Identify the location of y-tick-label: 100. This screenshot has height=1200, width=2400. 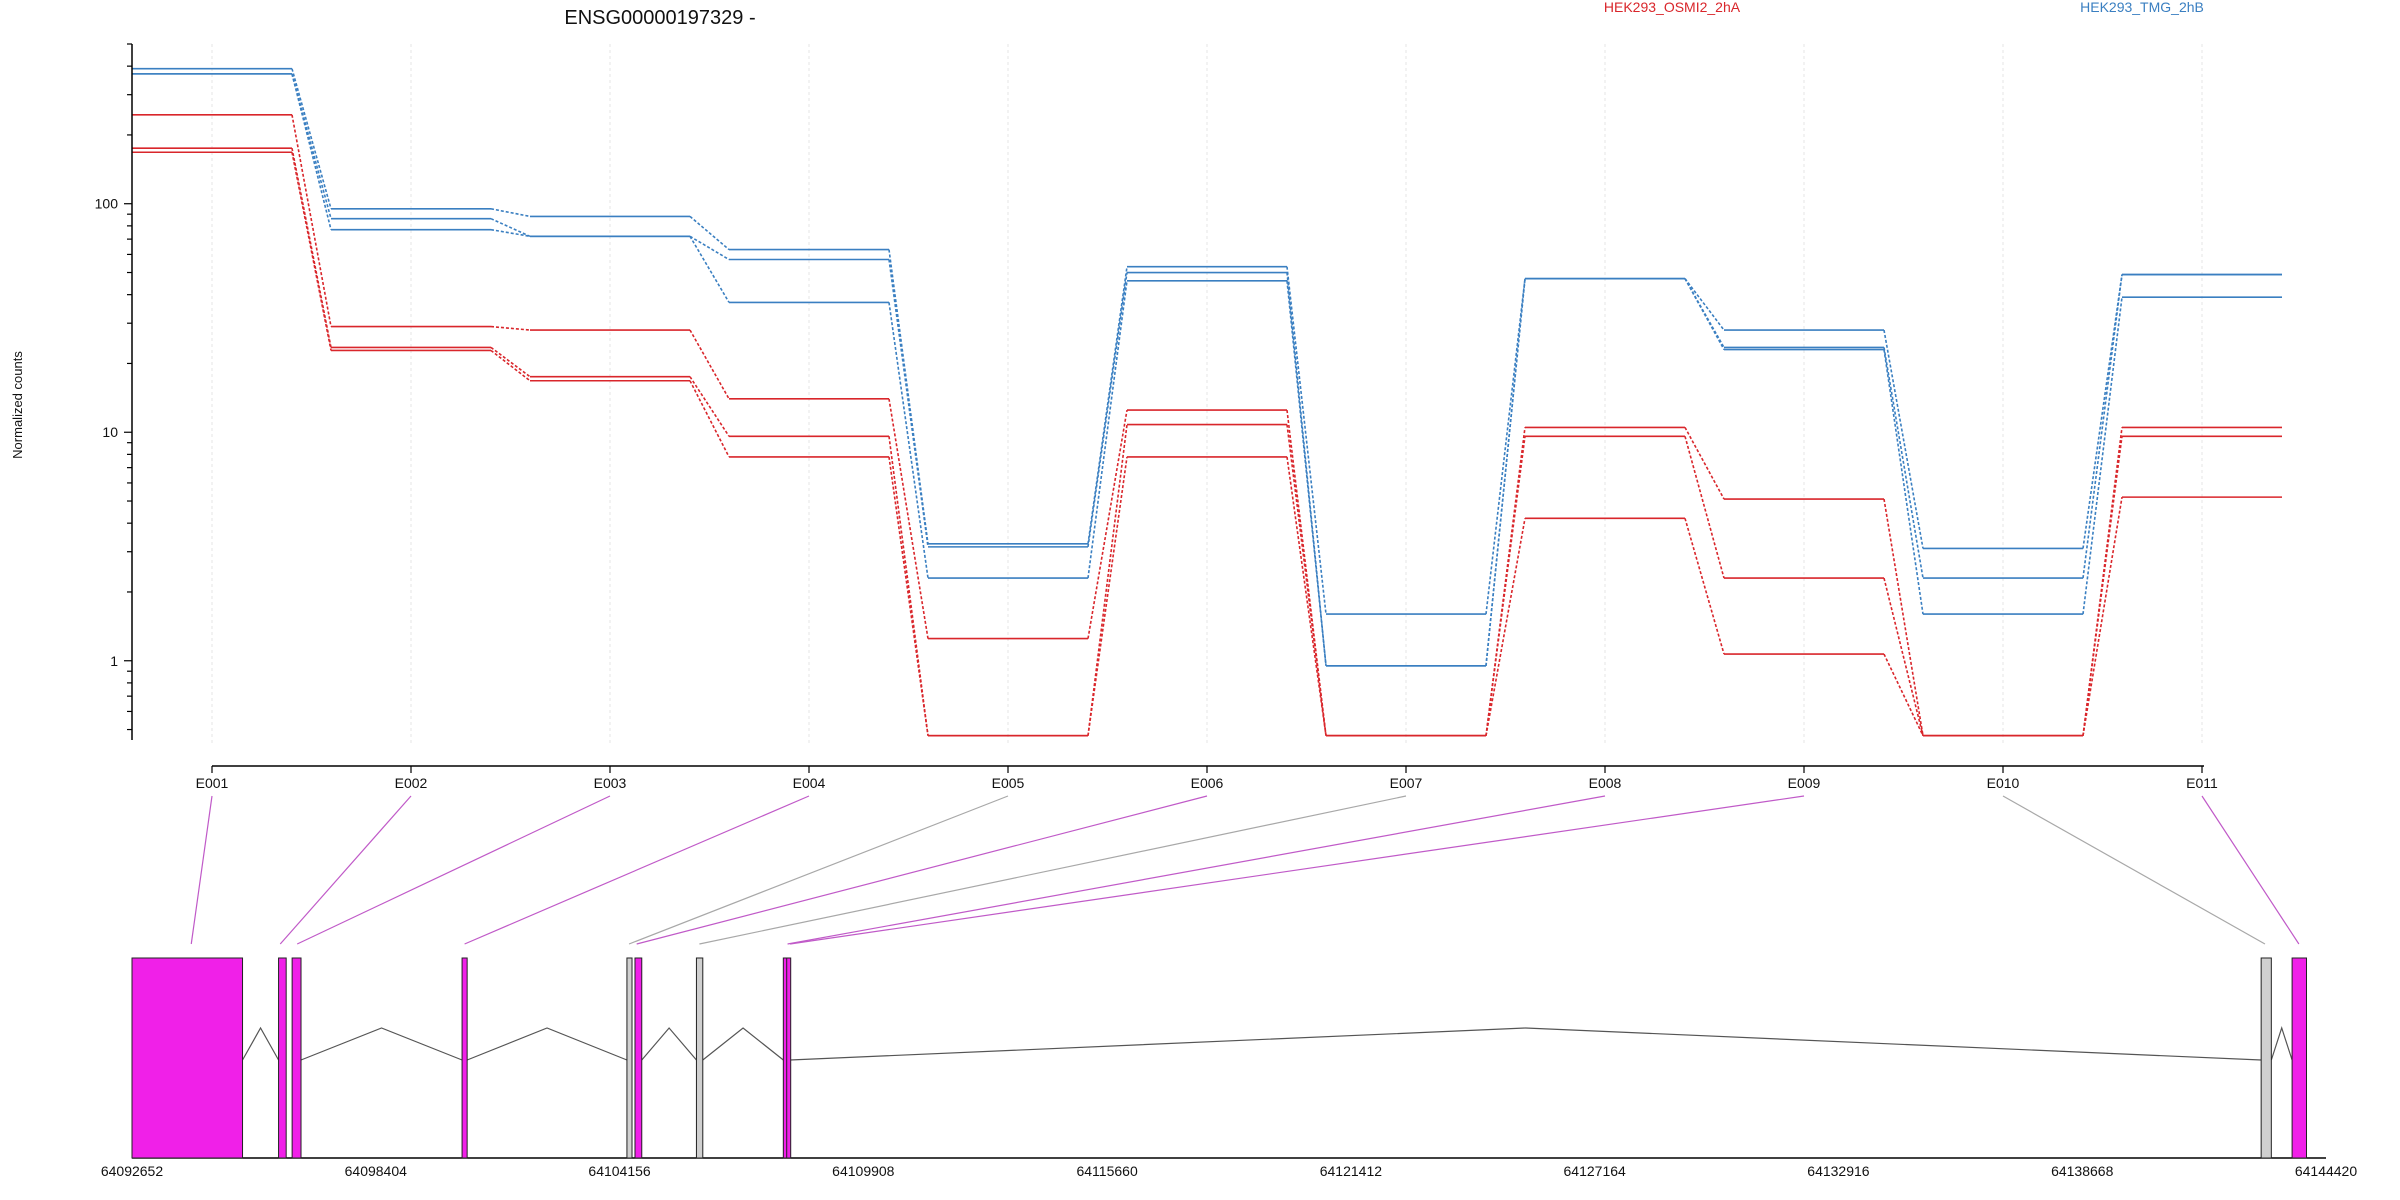
(107, 204).